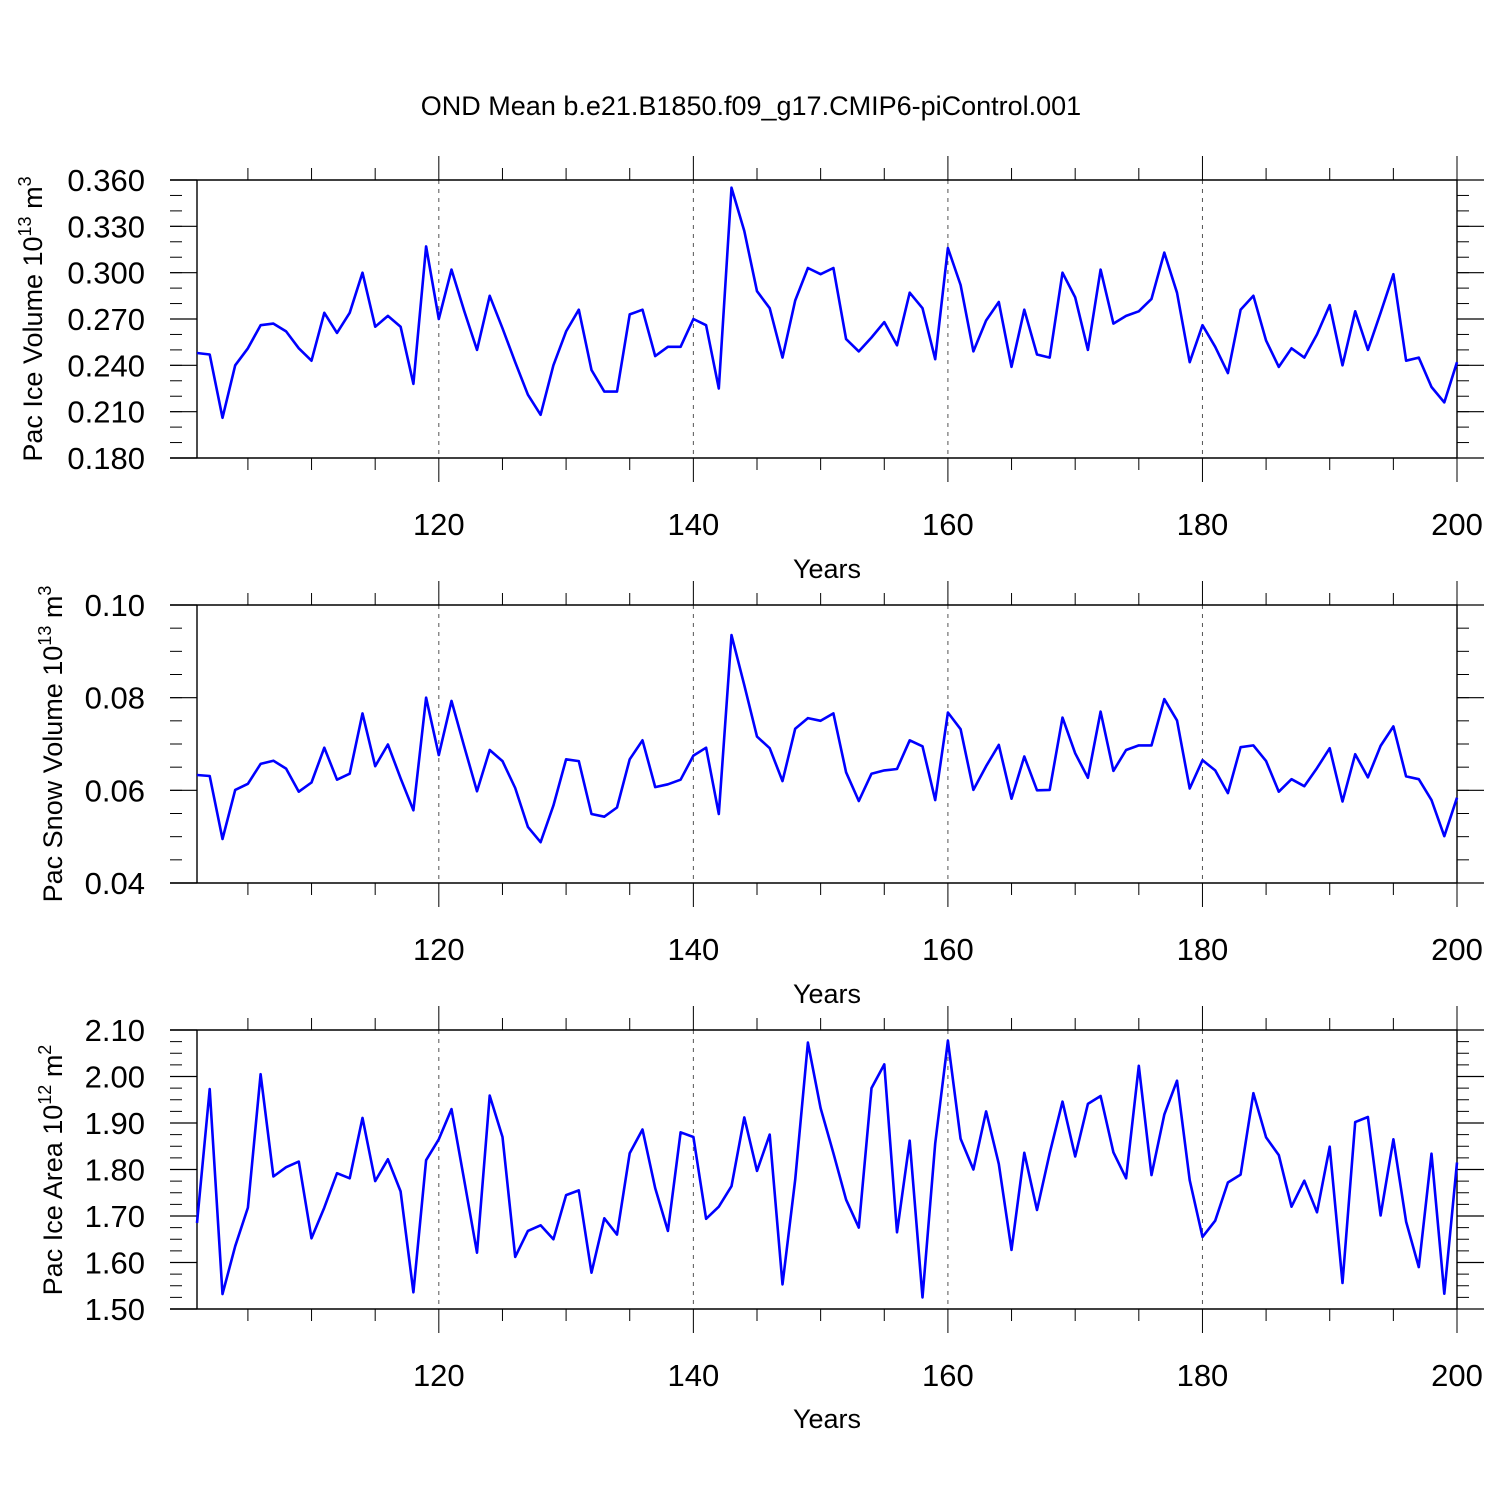 The height and width of the screenshot is (1500, 1500). Describe the element at coordinates (106, 180) in the screenshot. I see `y-tick-label: 0.360` at that location.